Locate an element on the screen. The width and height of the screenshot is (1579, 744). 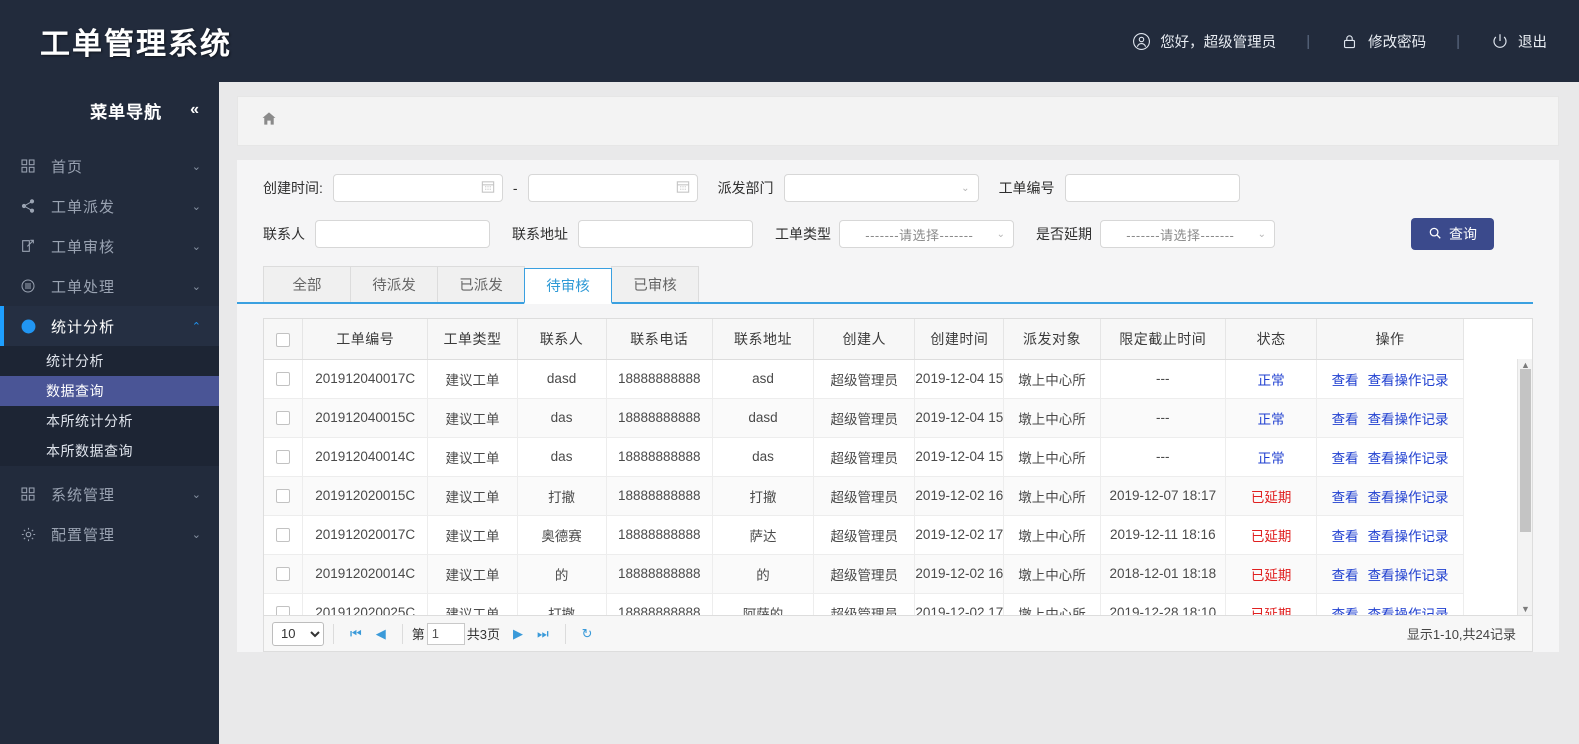
sidebar-subitem-local-statistics: 本所统计分析 is located at coordinates (89, 421).